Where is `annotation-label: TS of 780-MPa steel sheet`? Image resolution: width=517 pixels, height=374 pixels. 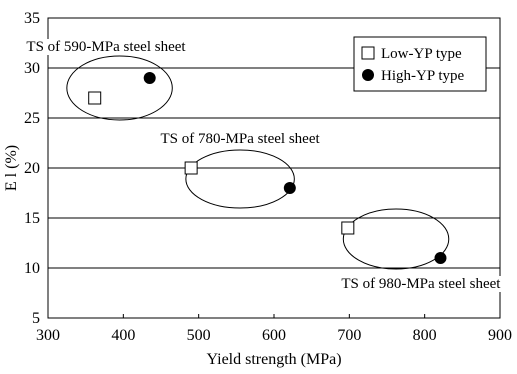 annotation-label: TS of 780-MPa steel sheet is located at coordinates (241, 139).